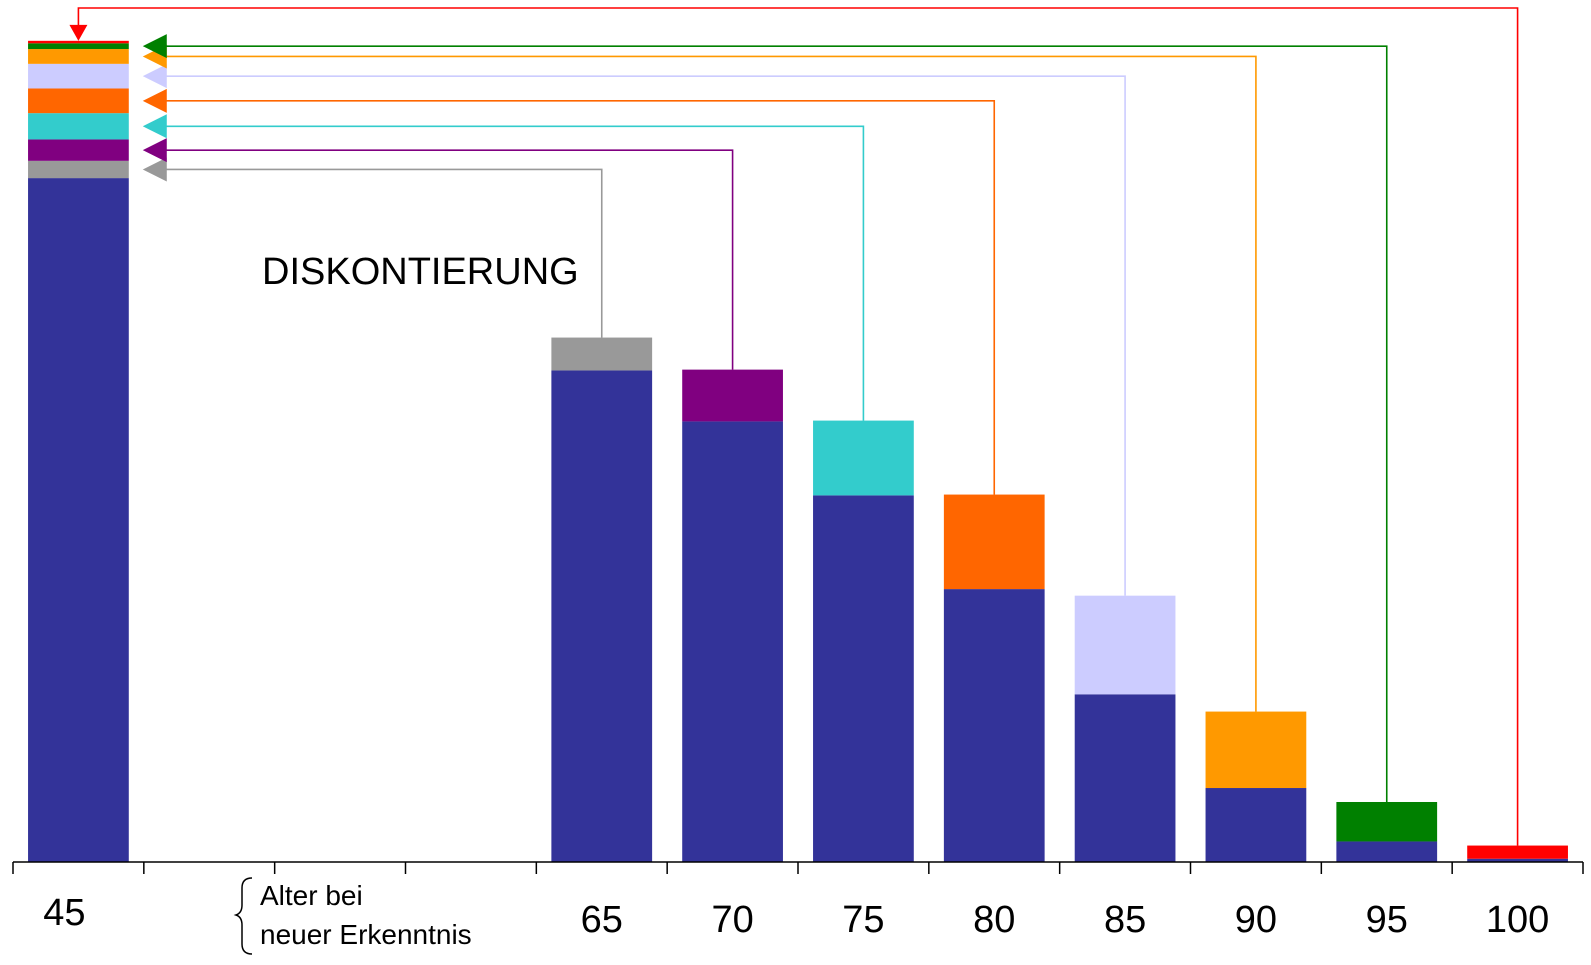 The height and width of the screenshot is (965, 1591). Describe the element at coordinates (366, 934) in the screenshot. I see `age-note-line2: neuer Erkenntnis` at that location.